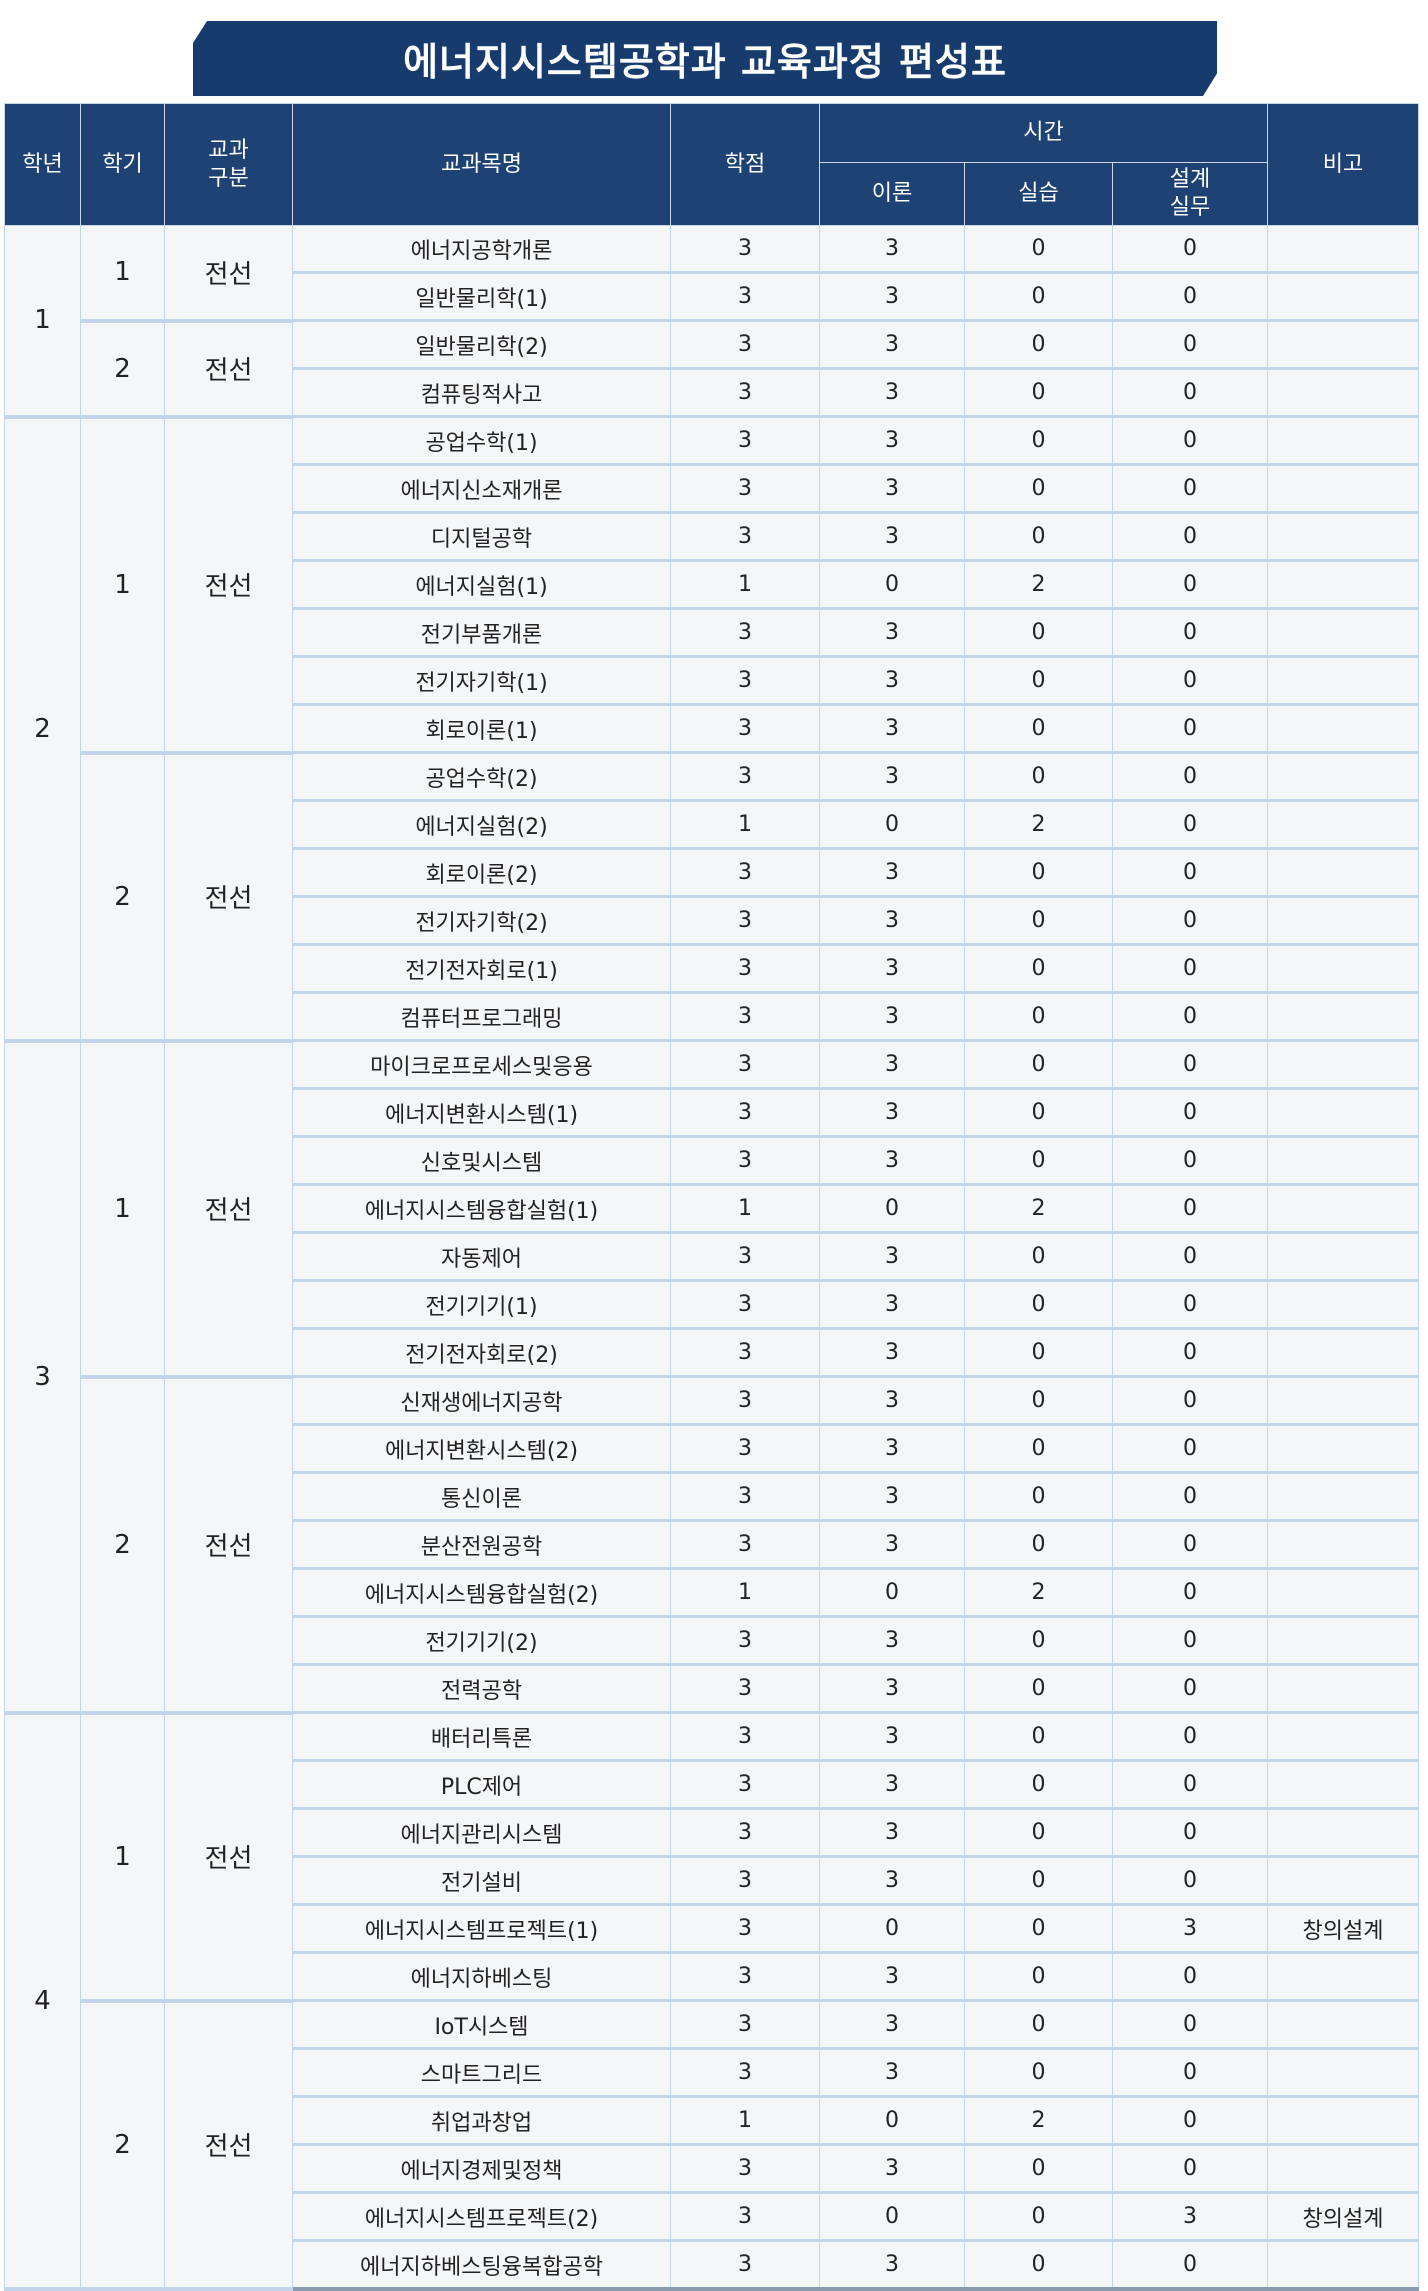 The width and height of the screenshot is (1428, 2291). I want to click on table-row: 에너지시스템융합실험(2) 1 0 2 0, so click(712, 1592).